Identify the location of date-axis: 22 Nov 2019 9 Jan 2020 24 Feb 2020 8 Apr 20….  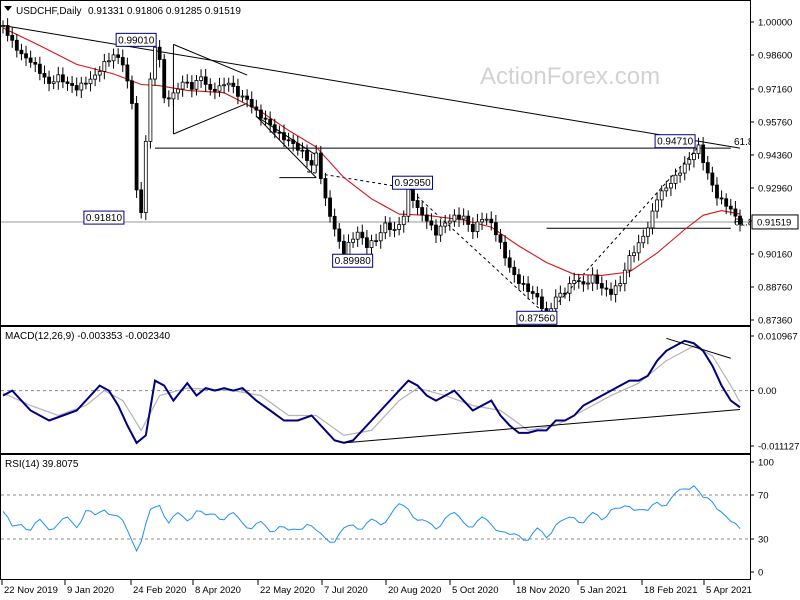
(376, 588).